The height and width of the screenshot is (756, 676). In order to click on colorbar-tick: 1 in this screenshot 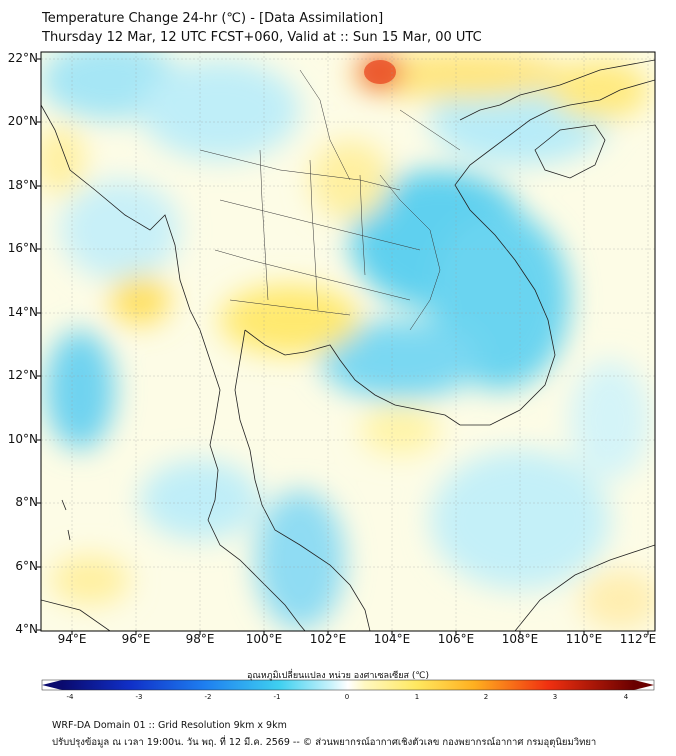, I will do `click(417, 697)`.